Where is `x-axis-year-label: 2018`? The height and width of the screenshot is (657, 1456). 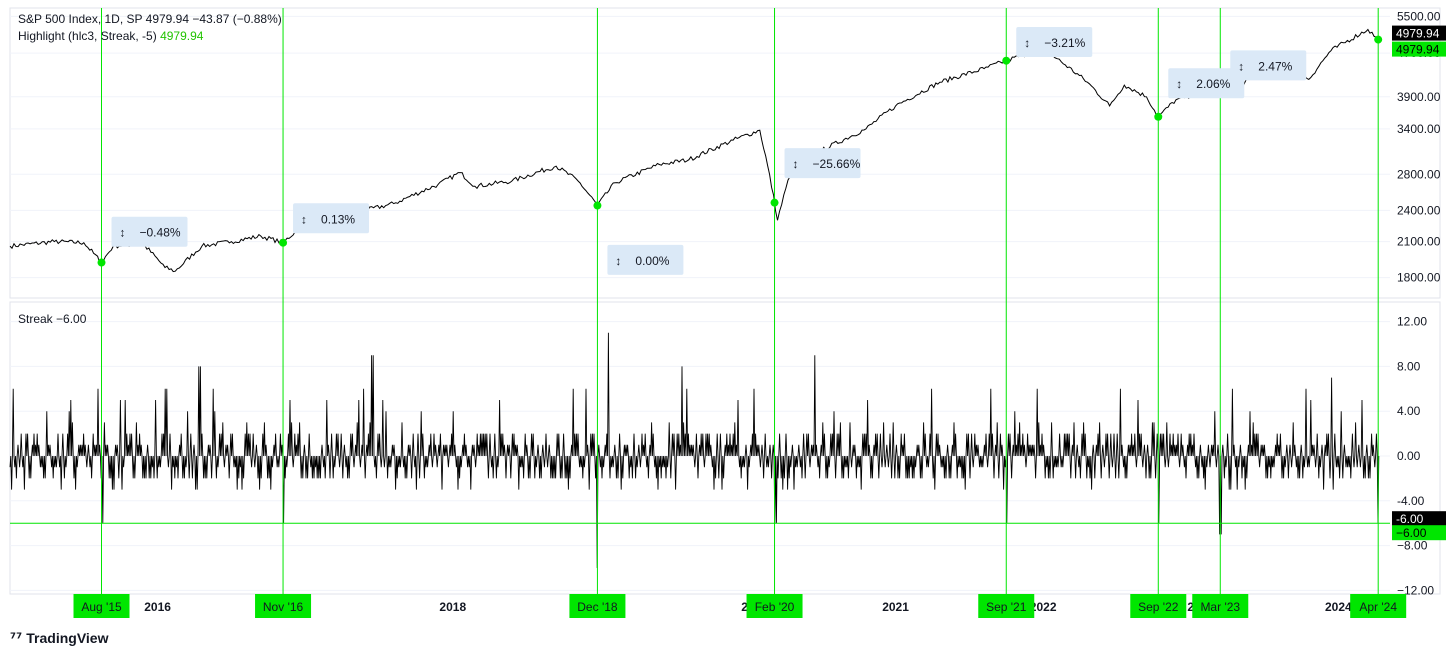
x-axis-year-label: 2018 is located at coordinates (452, 607).